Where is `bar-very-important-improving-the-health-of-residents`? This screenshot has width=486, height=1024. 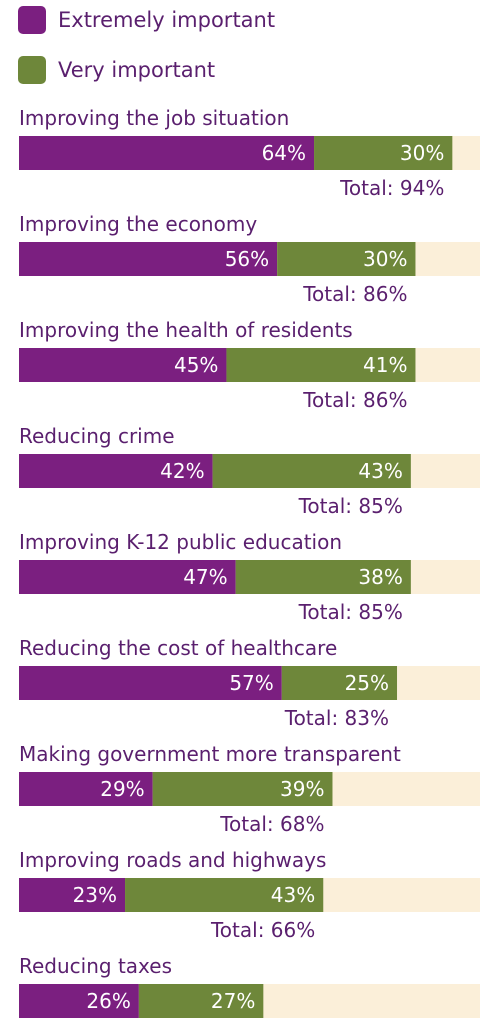 bar-very-important-improving-the-health-of-residents is located at coordinates (321, 365).